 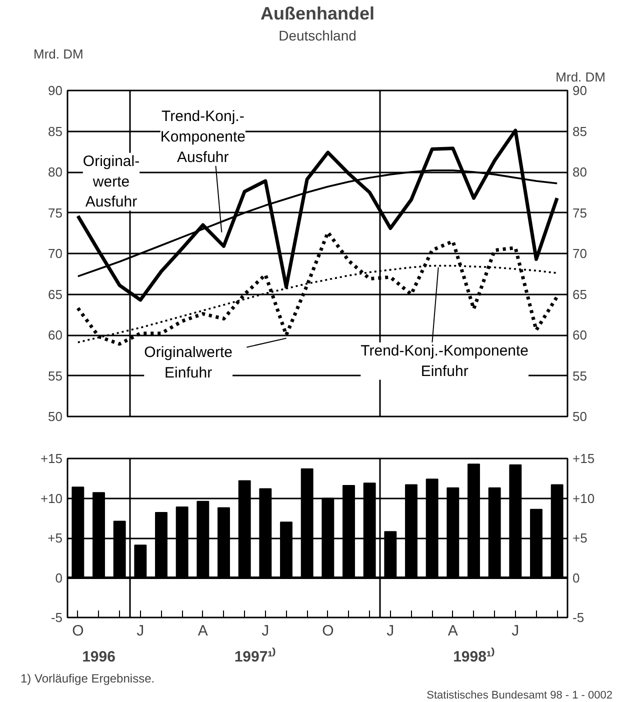 I want to click on y-tick-label: 0, so click(x=59, y=578).